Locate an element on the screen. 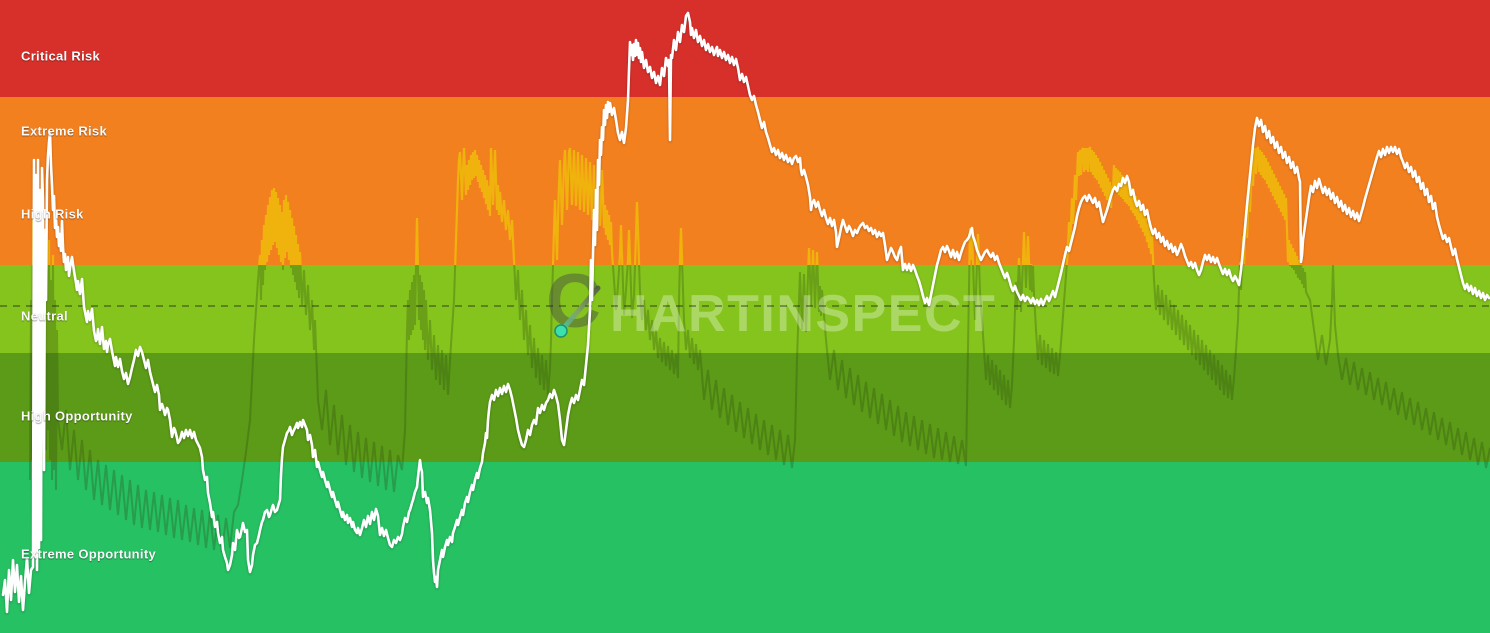  zone-label-high-risk: High Risk is located at coordinates (52, 214).